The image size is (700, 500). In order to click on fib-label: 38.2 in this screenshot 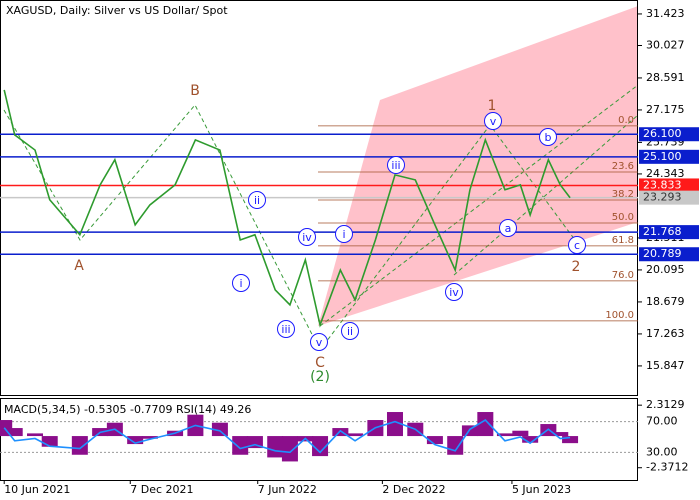, I will do `click(623, 194)`.